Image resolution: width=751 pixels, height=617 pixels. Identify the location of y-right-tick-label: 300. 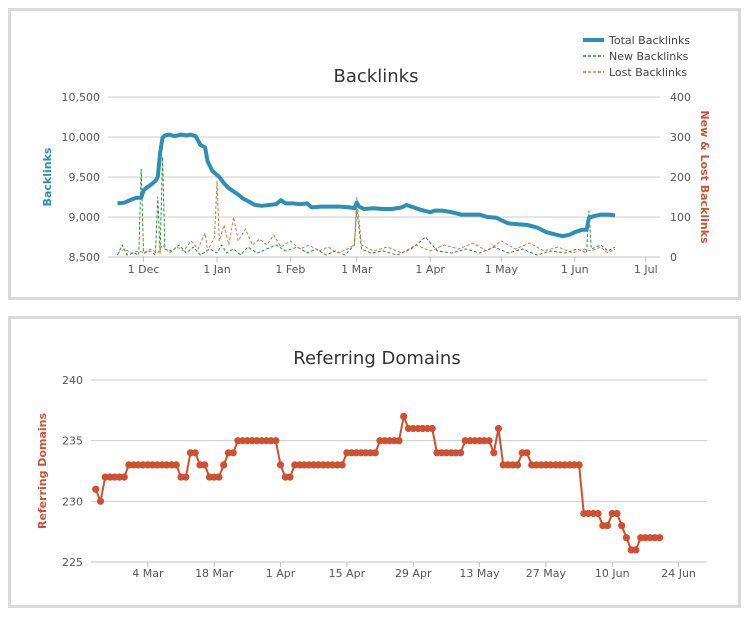
(680, 137).